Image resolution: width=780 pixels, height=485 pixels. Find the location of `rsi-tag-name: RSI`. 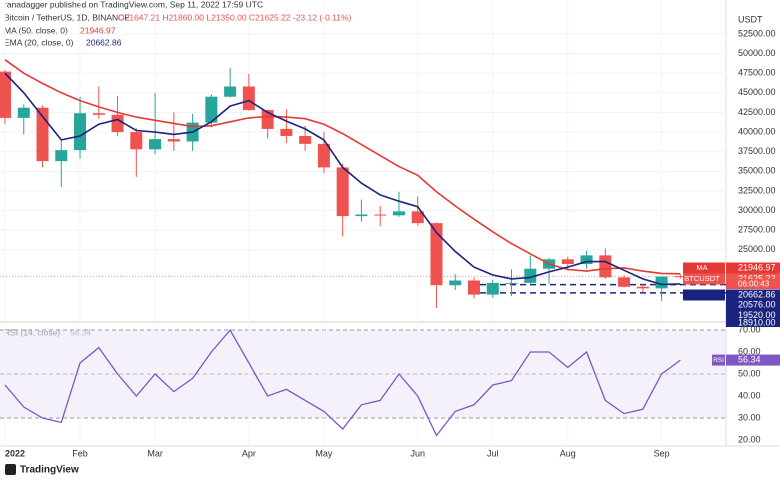

rsi-tag-name: RSI is located at coordinates (718, 360).